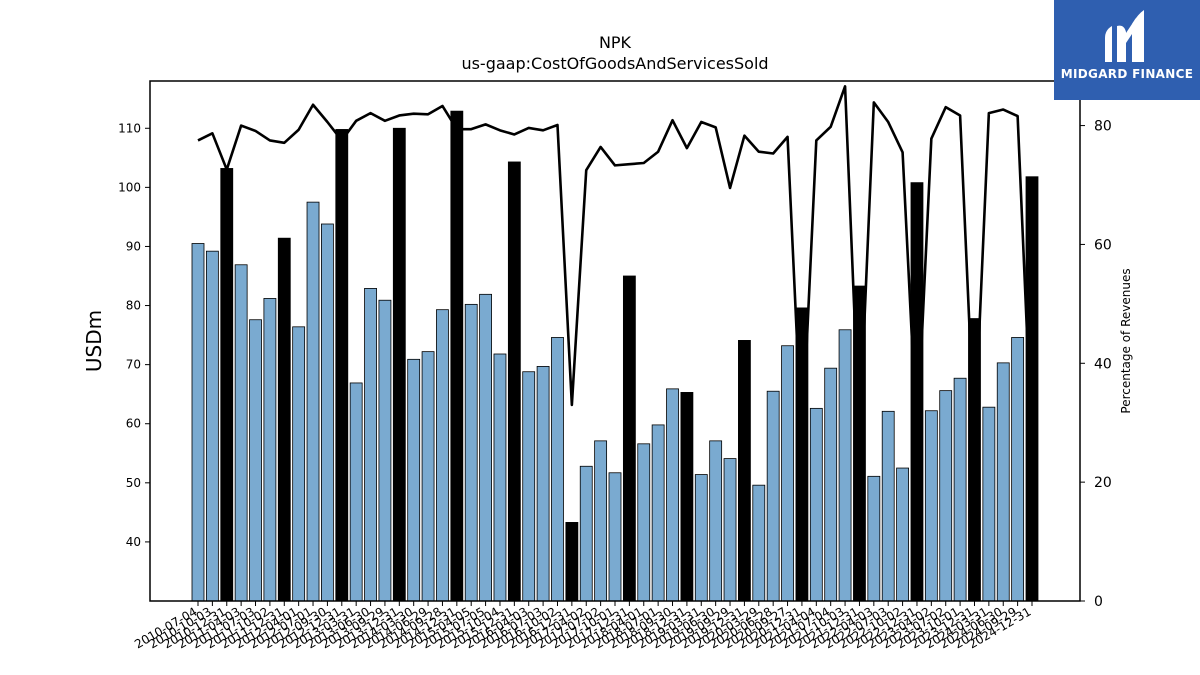 The width and height of the screenshot is (1200, 675). What do you see at coordinates (133, 246) in the screenshot?
I see `y-tick-label: 90` at bounding box center [133, 246].